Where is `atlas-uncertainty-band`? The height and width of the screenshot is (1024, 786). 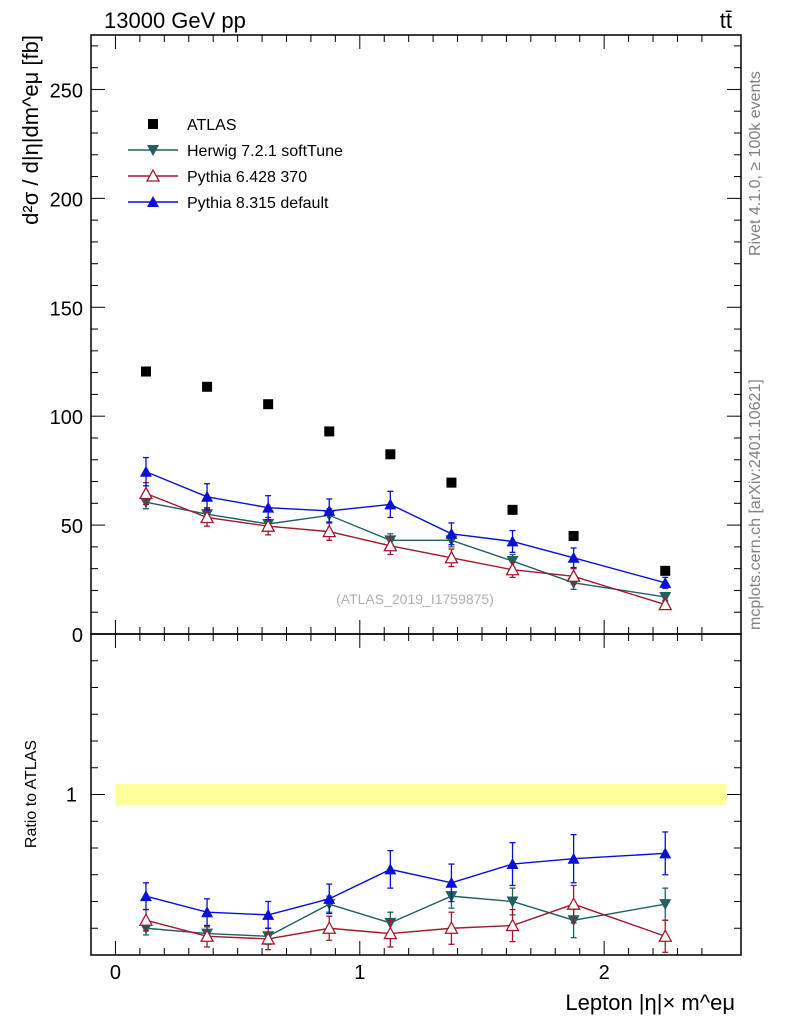 atlas-uncertainty-band is located at coordinates (421, 794).